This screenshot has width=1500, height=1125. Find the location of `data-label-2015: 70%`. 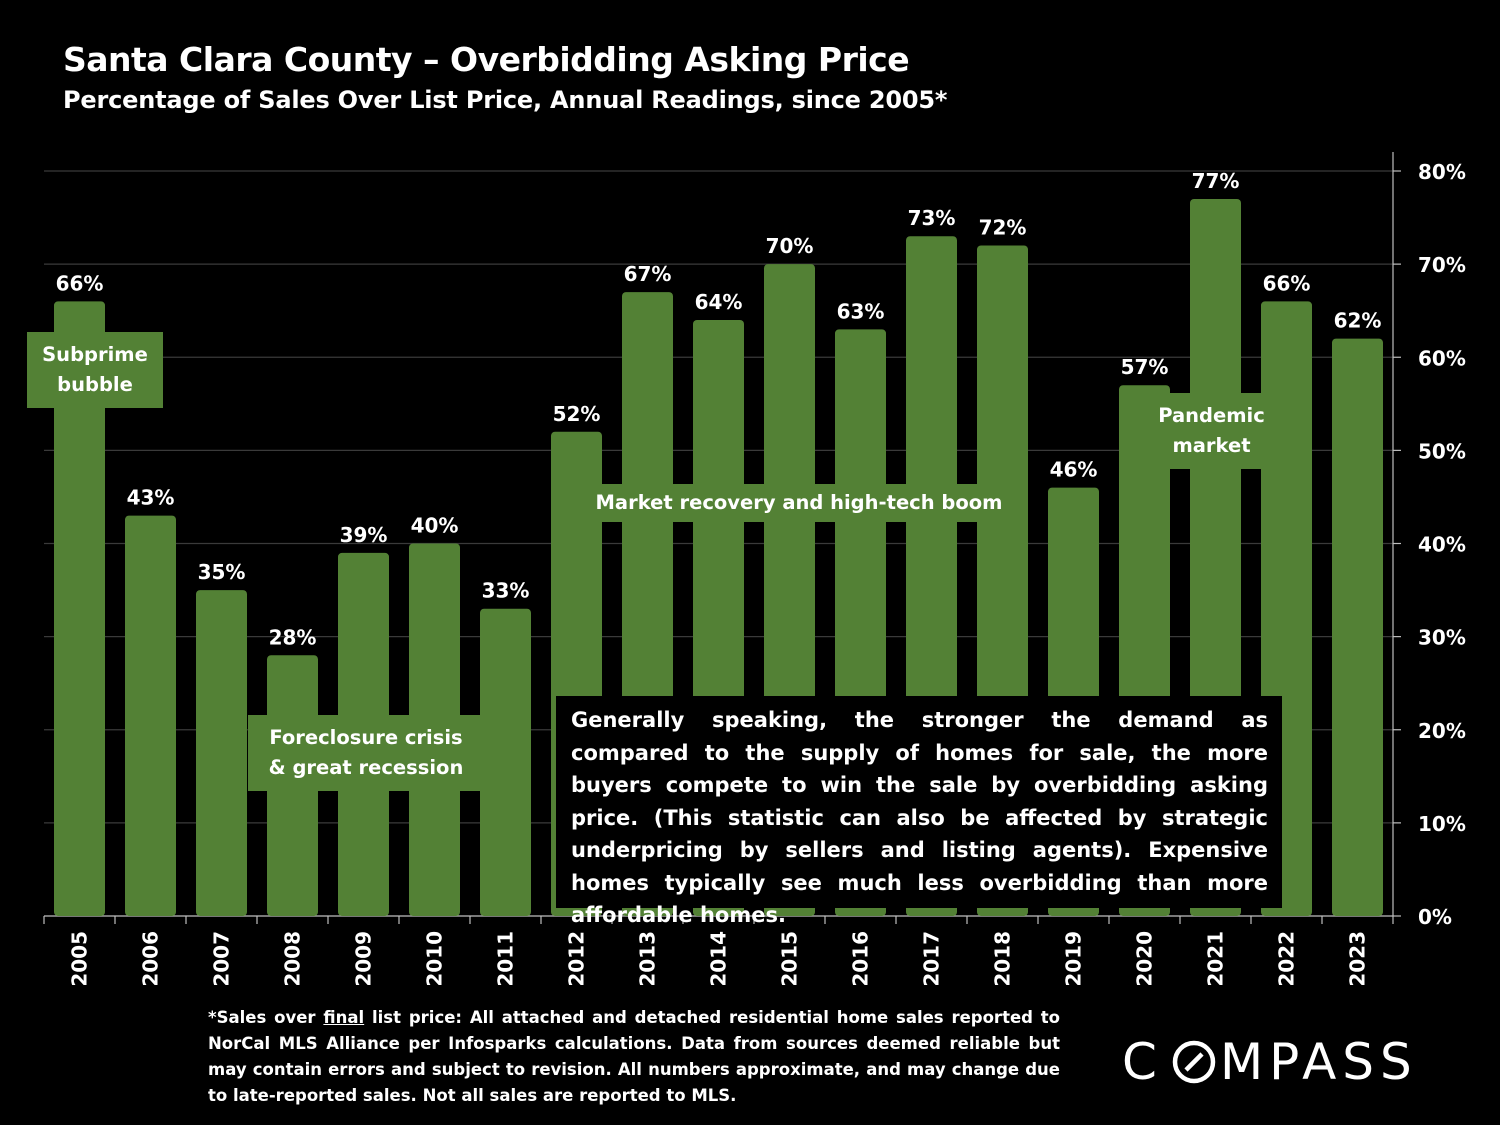

data-label-2015: 70% is located at coordinates (790, 246).